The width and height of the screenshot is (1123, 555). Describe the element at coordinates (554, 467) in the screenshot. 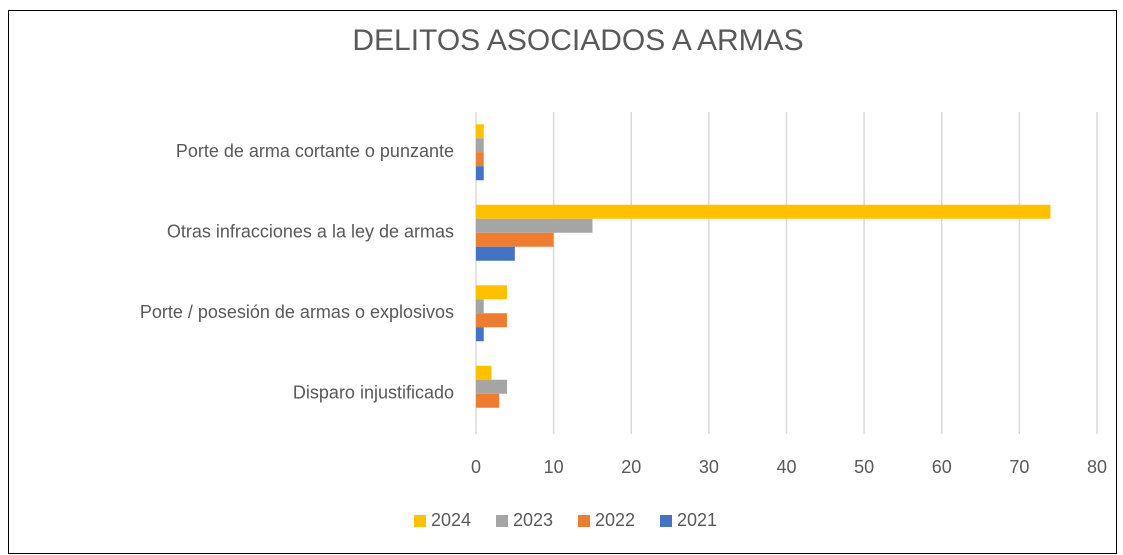

I see `x-tick-label: 10` at that location.